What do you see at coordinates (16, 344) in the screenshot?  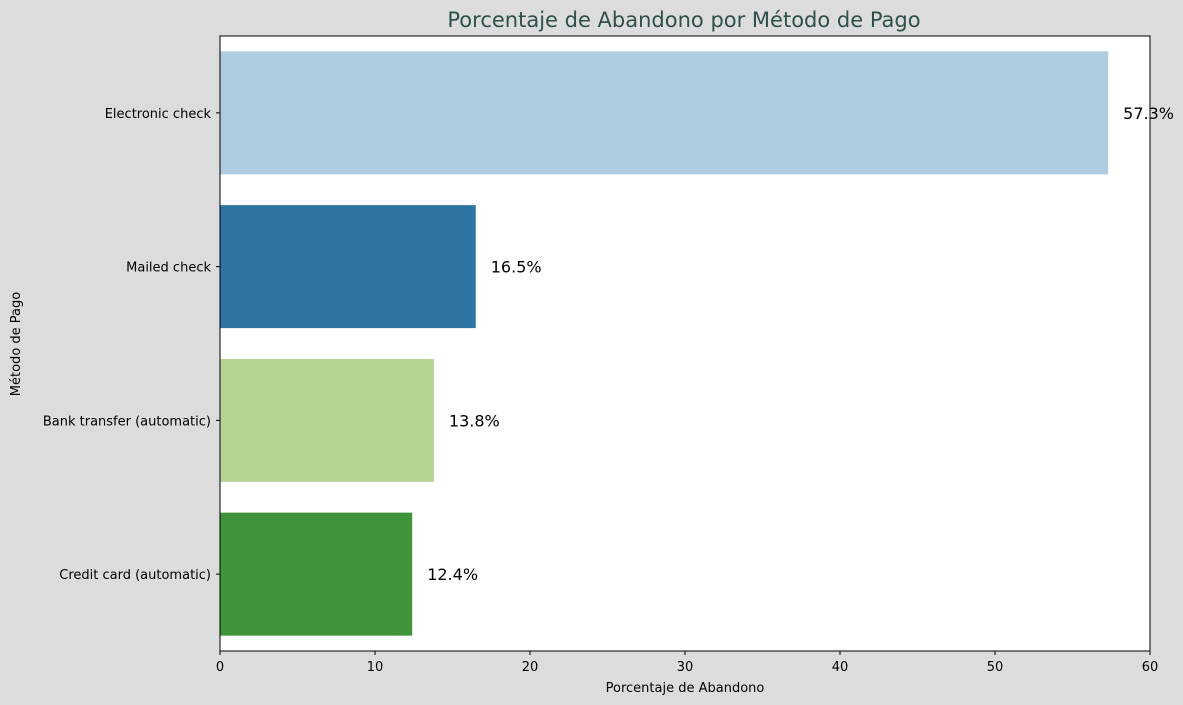 I see `y-axis-label: Método de Pago` at bounding box center [16, 344].